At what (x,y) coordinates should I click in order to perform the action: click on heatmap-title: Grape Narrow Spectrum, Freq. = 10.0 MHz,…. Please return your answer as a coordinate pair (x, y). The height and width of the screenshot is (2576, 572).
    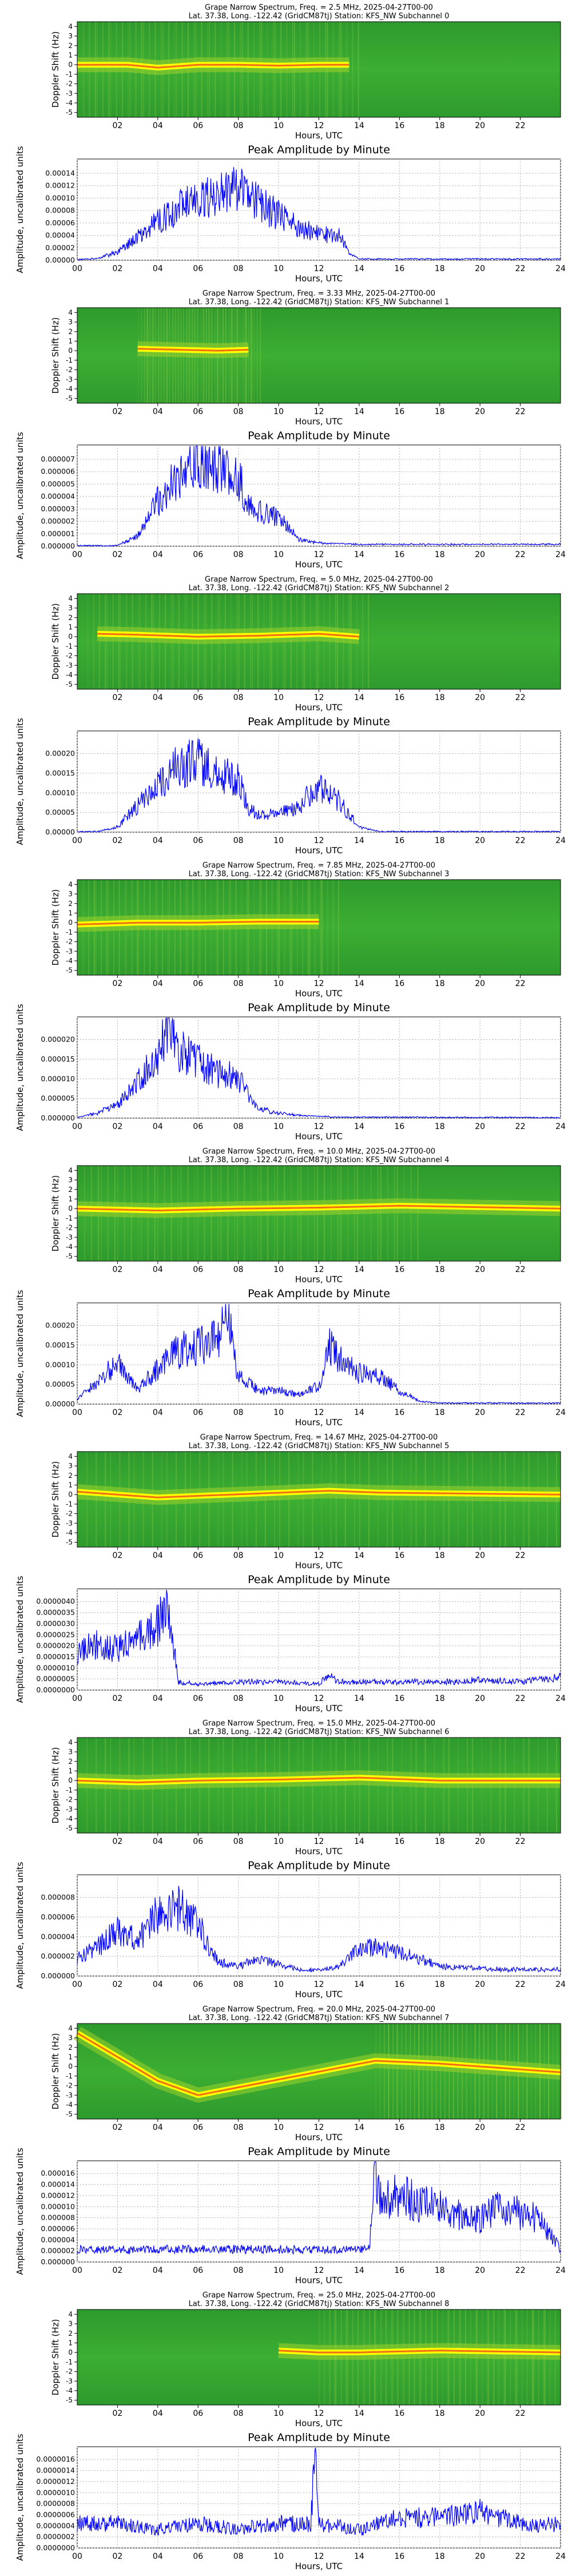
    Looking at the image, I should click on (318, 1151).